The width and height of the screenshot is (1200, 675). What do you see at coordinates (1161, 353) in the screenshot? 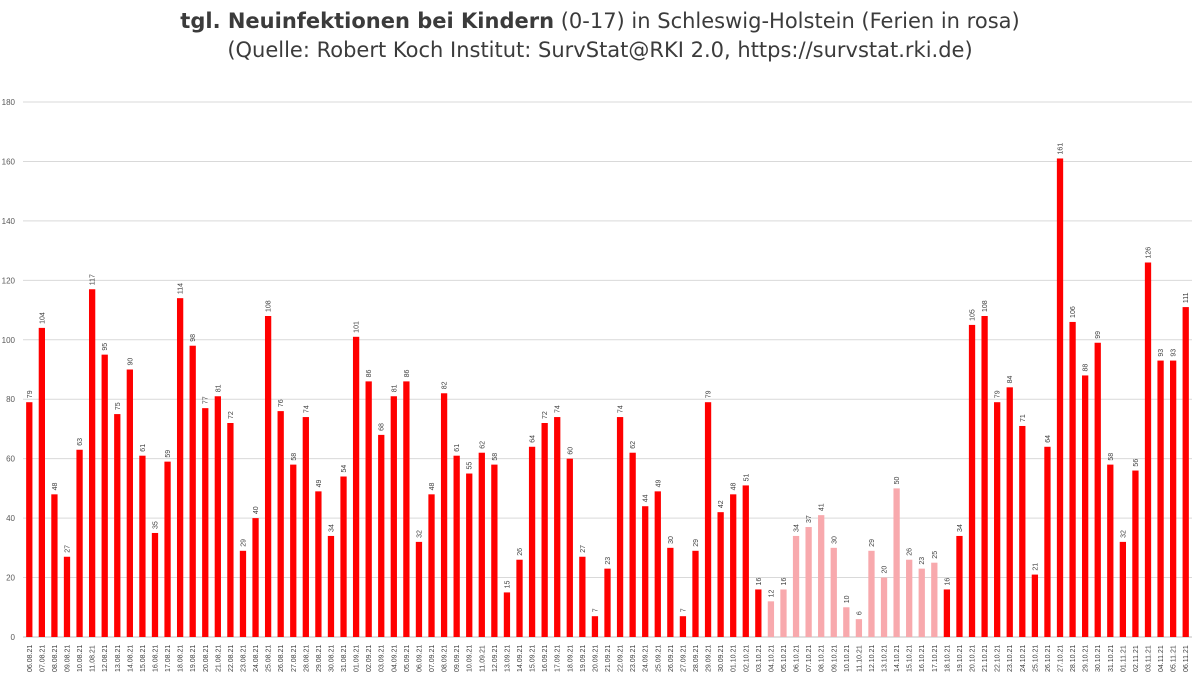
I see `data-label: 93` at bounding box center [1161, 353].